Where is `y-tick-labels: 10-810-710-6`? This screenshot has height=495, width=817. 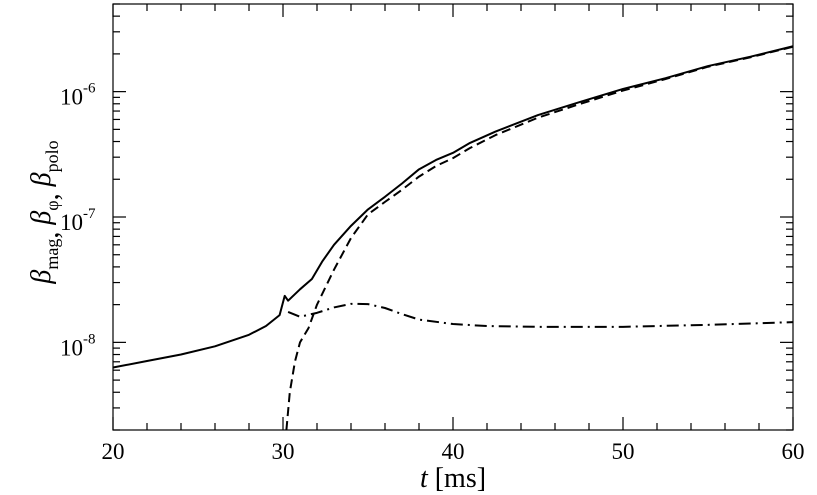
y-tick-labels: 10-810-710-6 is located at coordinates (78, 221).